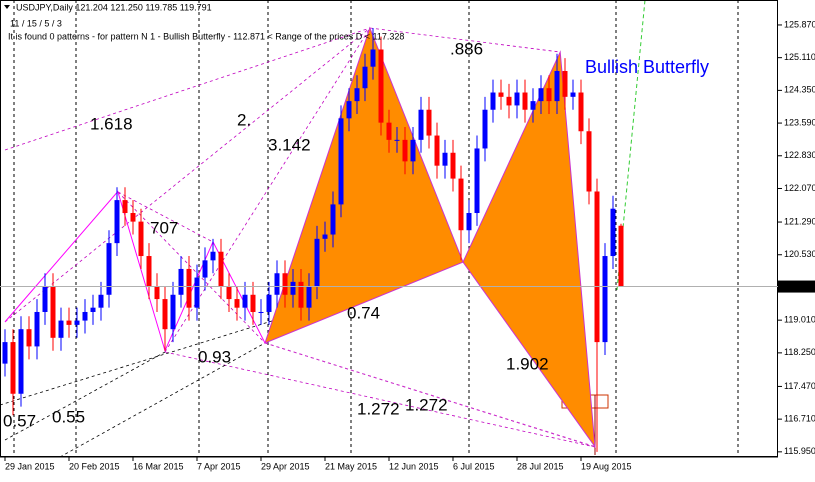 The height and width of the screenshot is (482, 815). What do you see at coordinates (647, 67) in the screenshot?
I see `pattern-name: Bullish Butterfly` at bounding box center [647, 67].